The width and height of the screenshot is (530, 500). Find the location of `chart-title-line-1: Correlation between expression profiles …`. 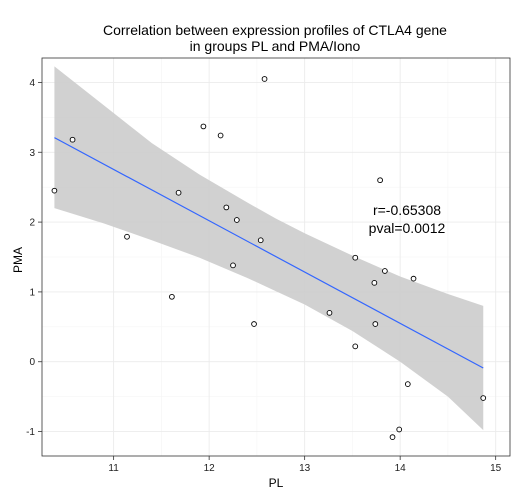

chart-title-line-1: Correlation between expression profiles … is located at coordinates (275, 30).